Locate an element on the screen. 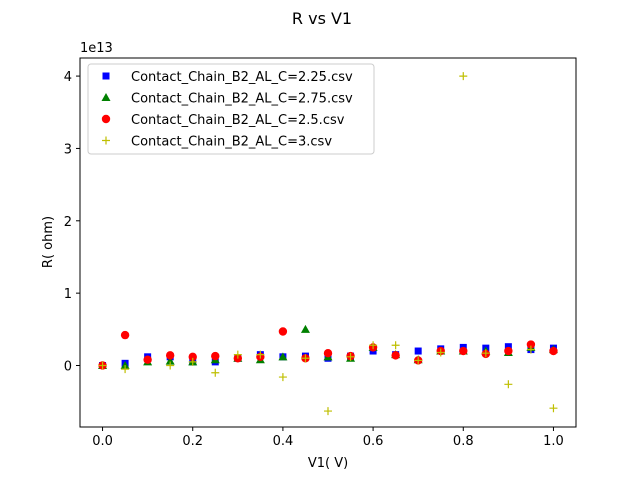 The height and width of the screenshot is (480, 640). x-tick-label: 1.0 is located at coordinates (553, 441).